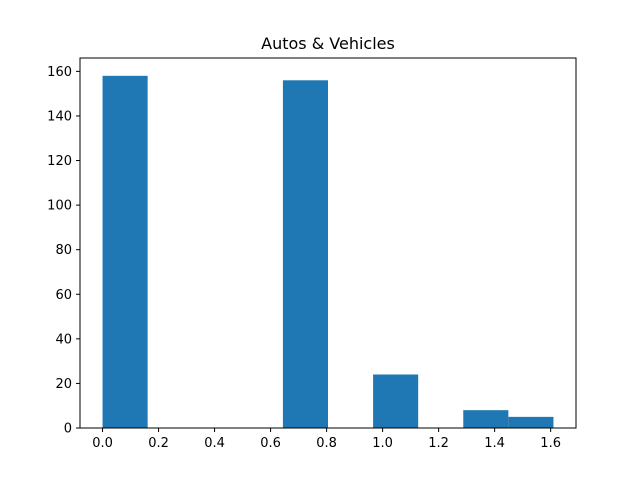 Image resolution: width=640 pixels, height=480 pixels. What do you see at coordinates (328, 43) in the screenshot?
I see `chart-title: Autos & Vehicles` at bounding box center [328, 43].